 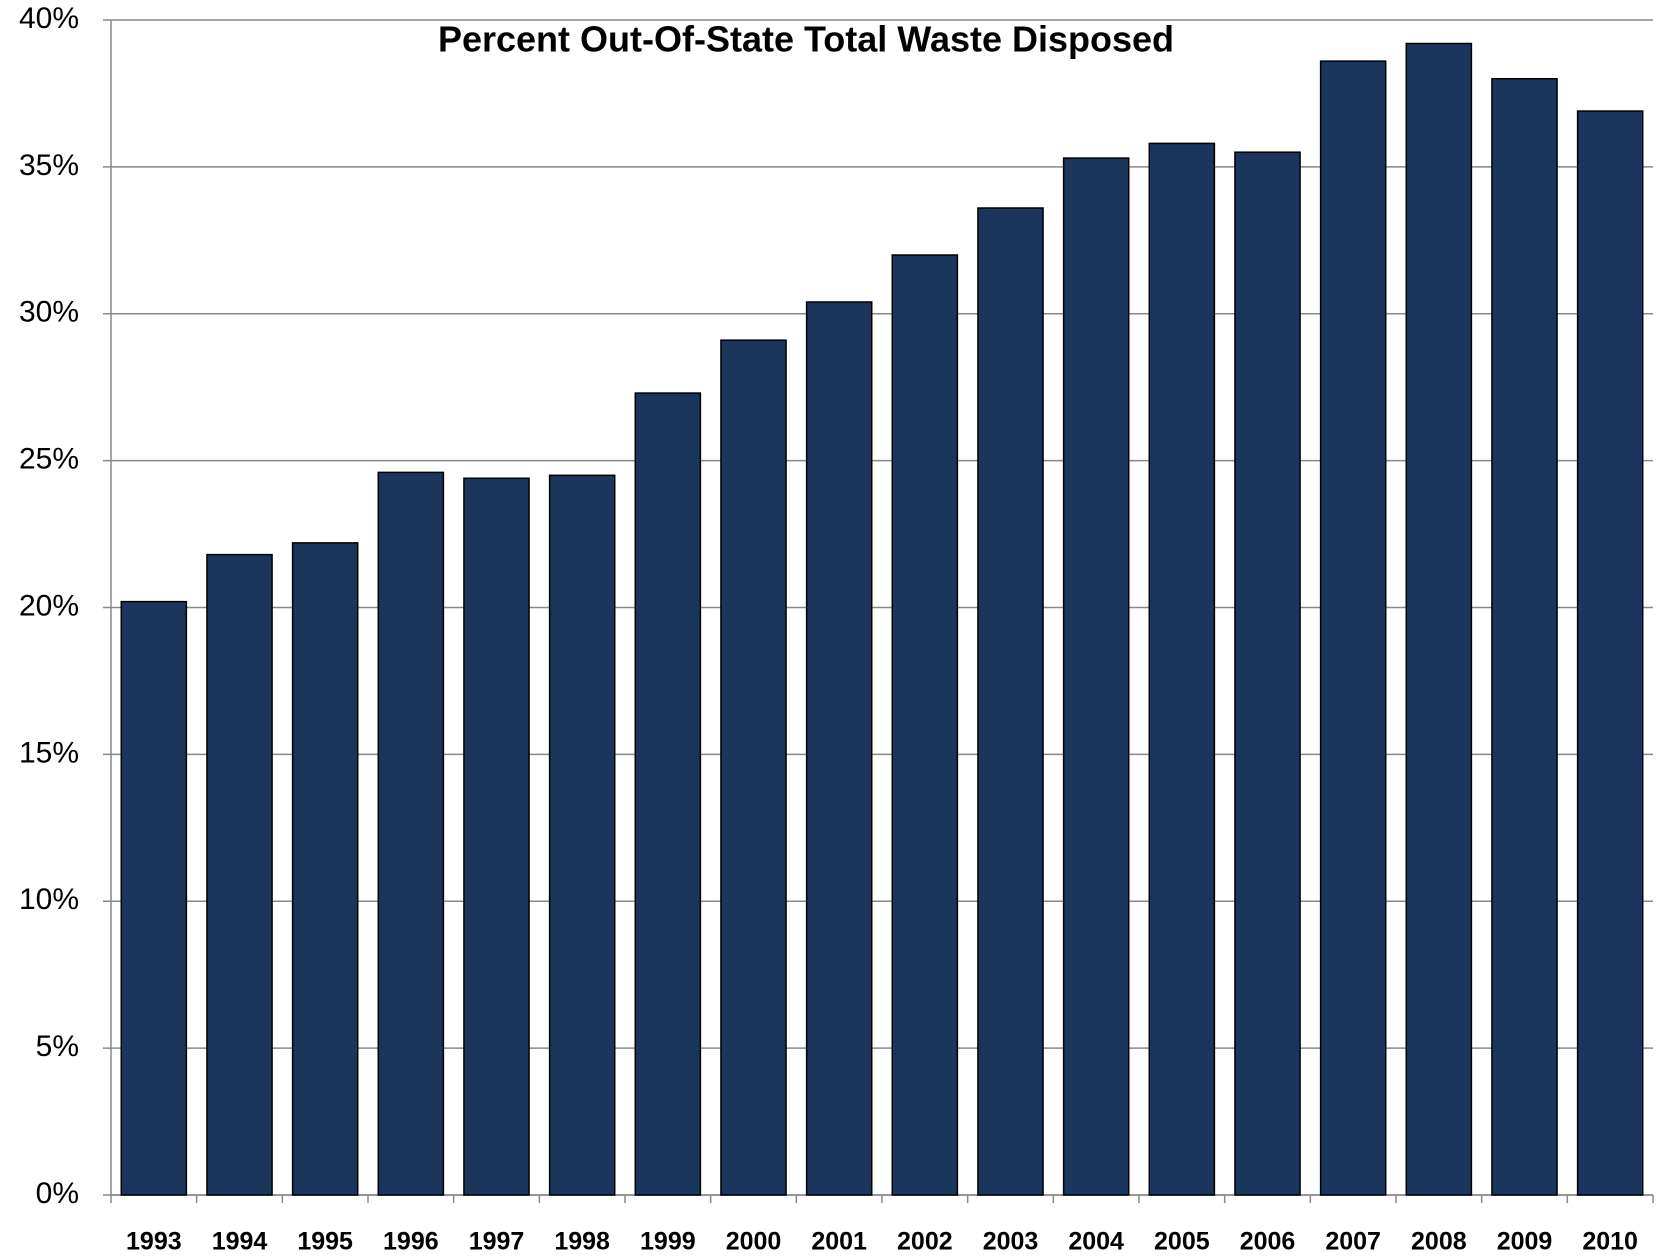 I want to click on y-tick-label: 25%, so click(x=49, y=459).